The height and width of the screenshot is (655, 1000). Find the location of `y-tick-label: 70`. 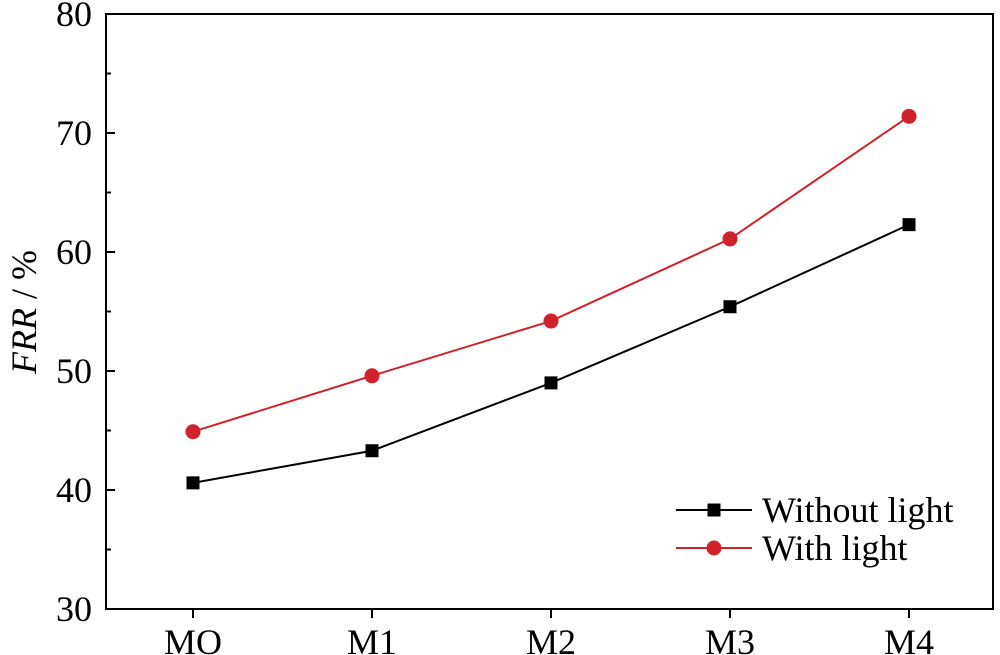

y-tick-label: 70 is located at coordinates (74, 133).